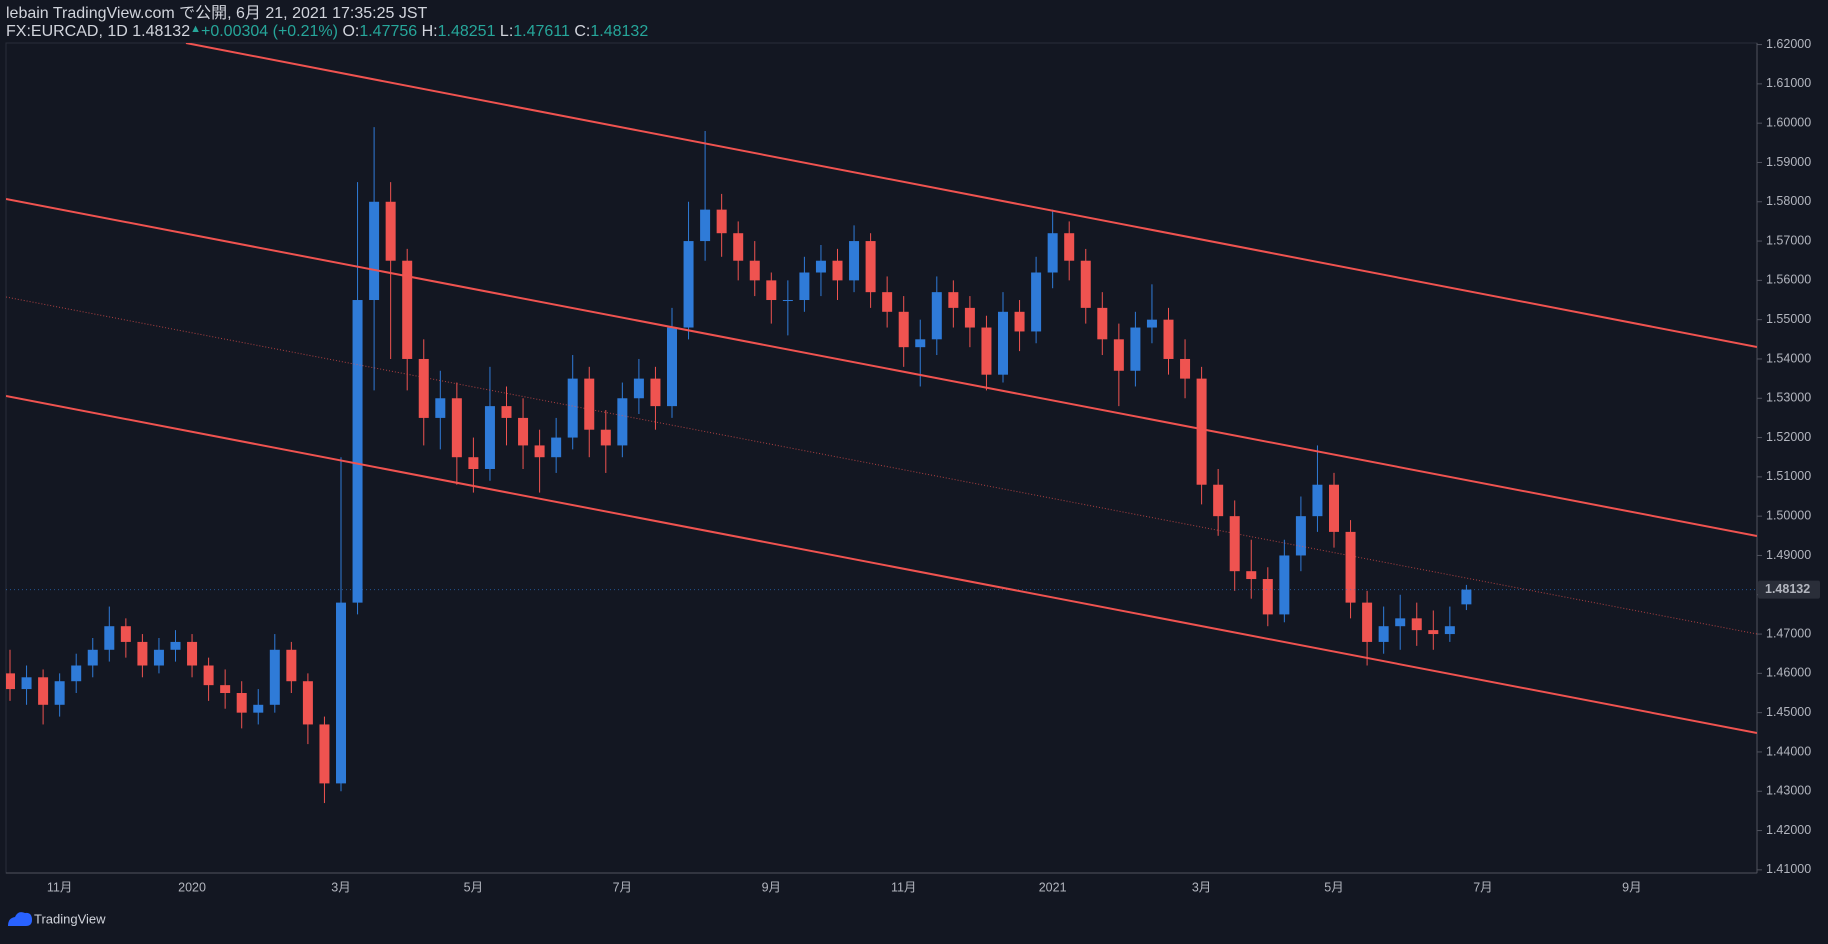 This screenshot has width=1828, height=944. What do you see at coordinates (1788, 437) in the screenshot?
I see `y-tick-label: 1.52000` at bounding box center [1788, 437].